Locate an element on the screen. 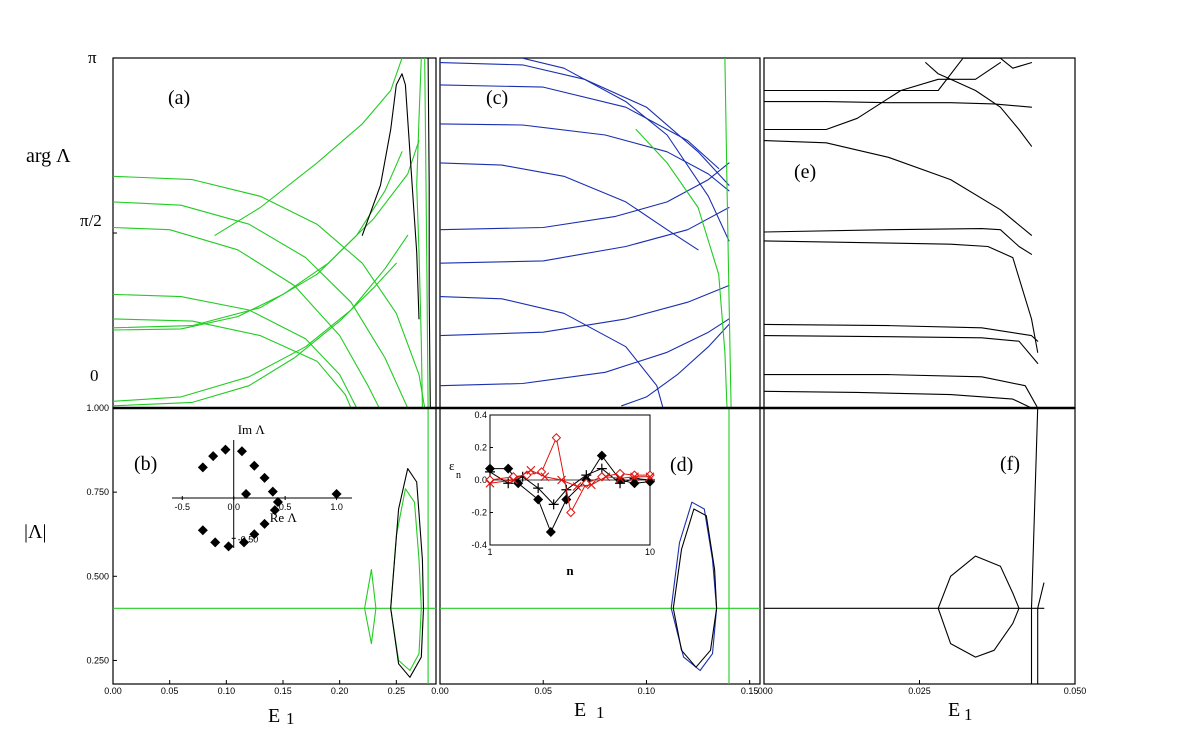  inset-b-xtick-label-3: 1.0 is located at coordinates (336, 507).